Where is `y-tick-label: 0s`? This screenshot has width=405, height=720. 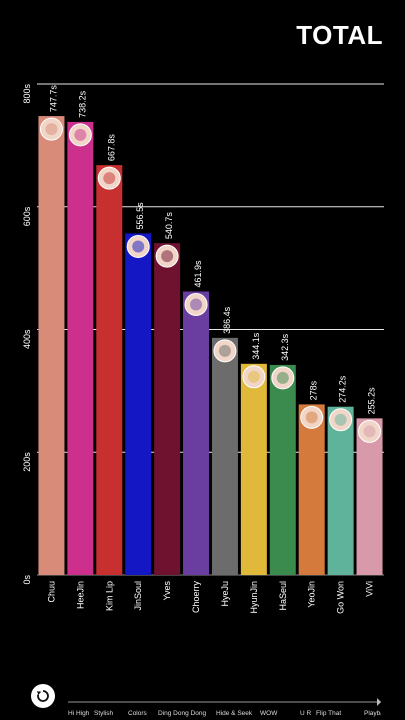 y-tick-label: 0s is located at coordinates (27, 580).